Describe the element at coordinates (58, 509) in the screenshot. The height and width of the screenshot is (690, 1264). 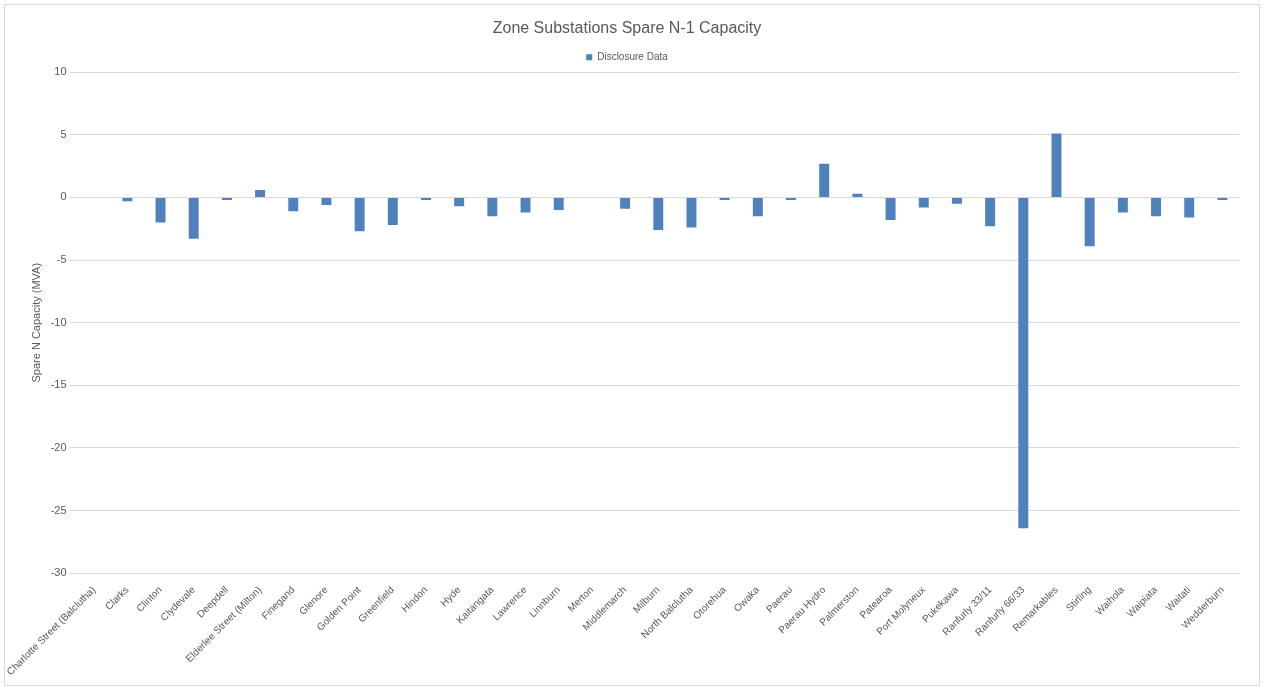
I see `y-tick-label: -25` at that location.